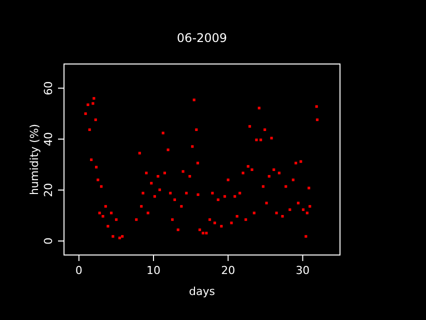  Describe the element at coordinates (78, 270) in the screenshot. I see `x-tick-label: 0` at that location.